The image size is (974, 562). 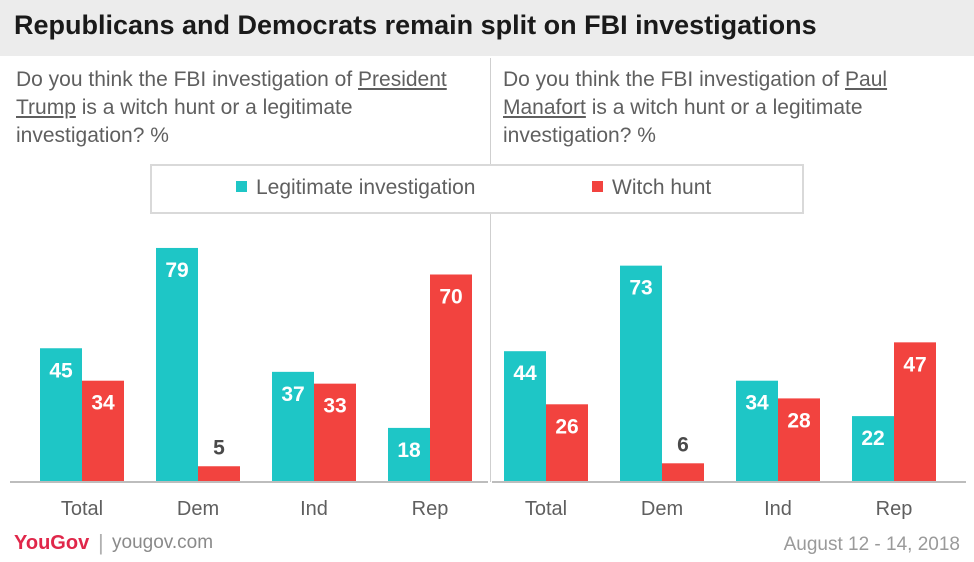 What do you see at coordinates (490, 270) in the screenshot?
I see `panel-divider` at bounding box center [490, 270].